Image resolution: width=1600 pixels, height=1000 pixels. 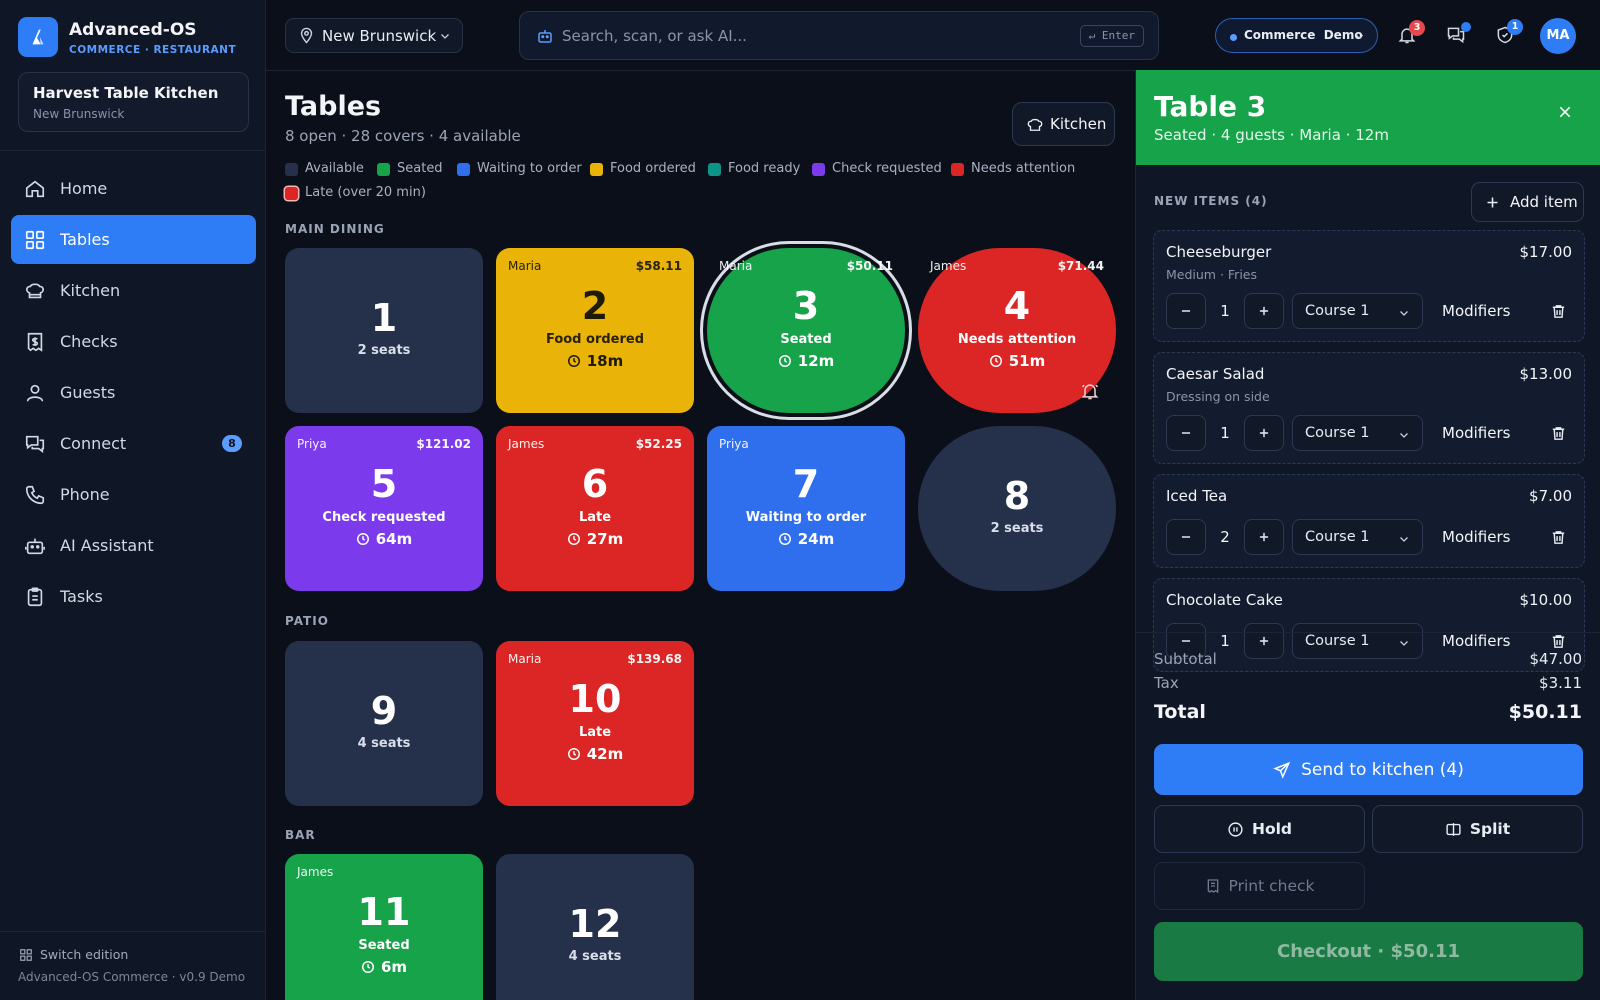 I want to click on sidebar-item-guests: Guests, so click(x=133, y=392).